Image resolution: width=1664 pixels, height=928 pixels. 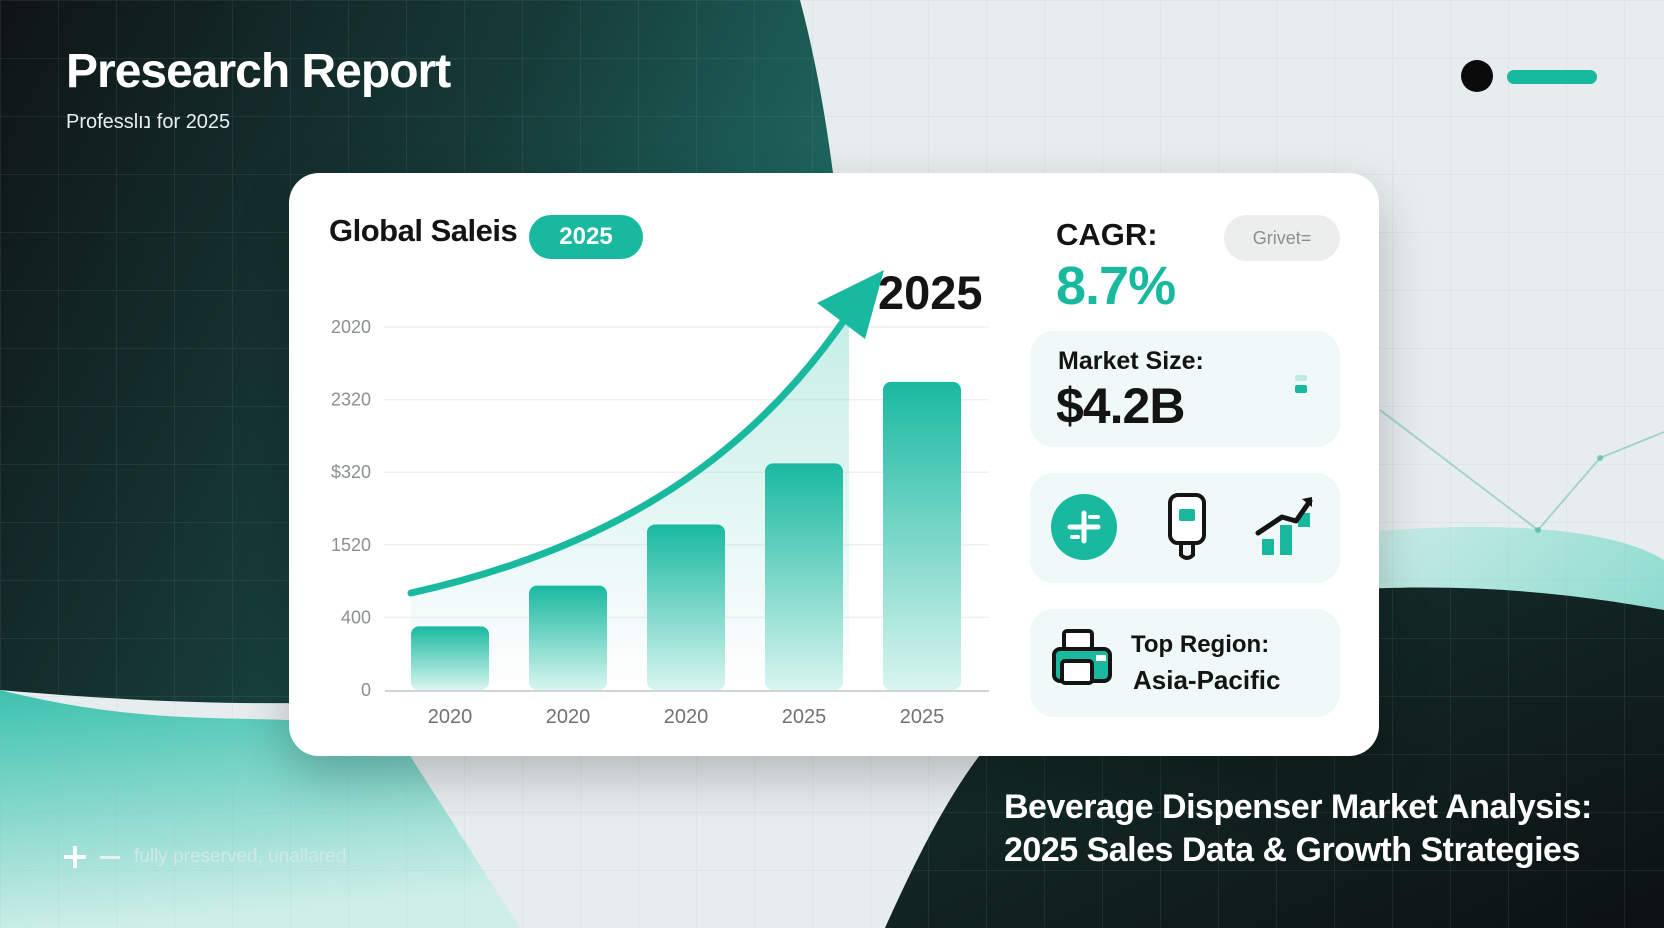 I want to click on footer-note: fully preserved, unallared, so click(x=205, y=857).